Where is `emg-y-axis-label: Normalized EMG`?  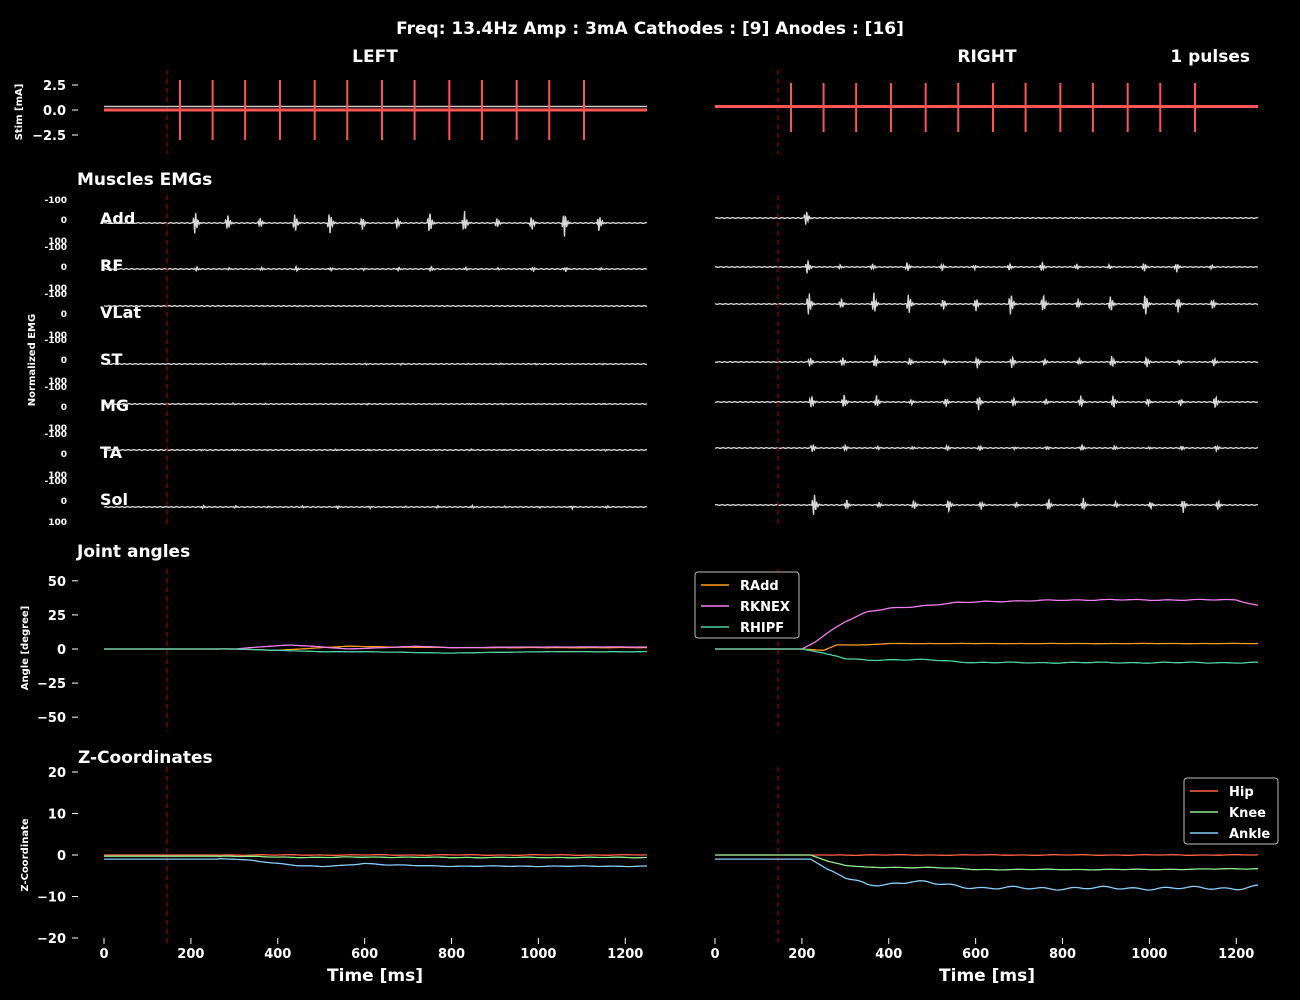
emg-y-axis-label: Normalized EMG is located at coordinates (32, 360).